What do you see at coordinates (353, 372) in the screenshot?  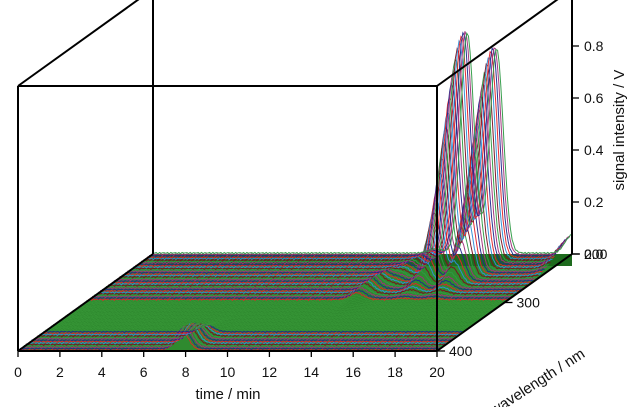 I see `x-tick-label: 16` at bounding box center [353, 372].